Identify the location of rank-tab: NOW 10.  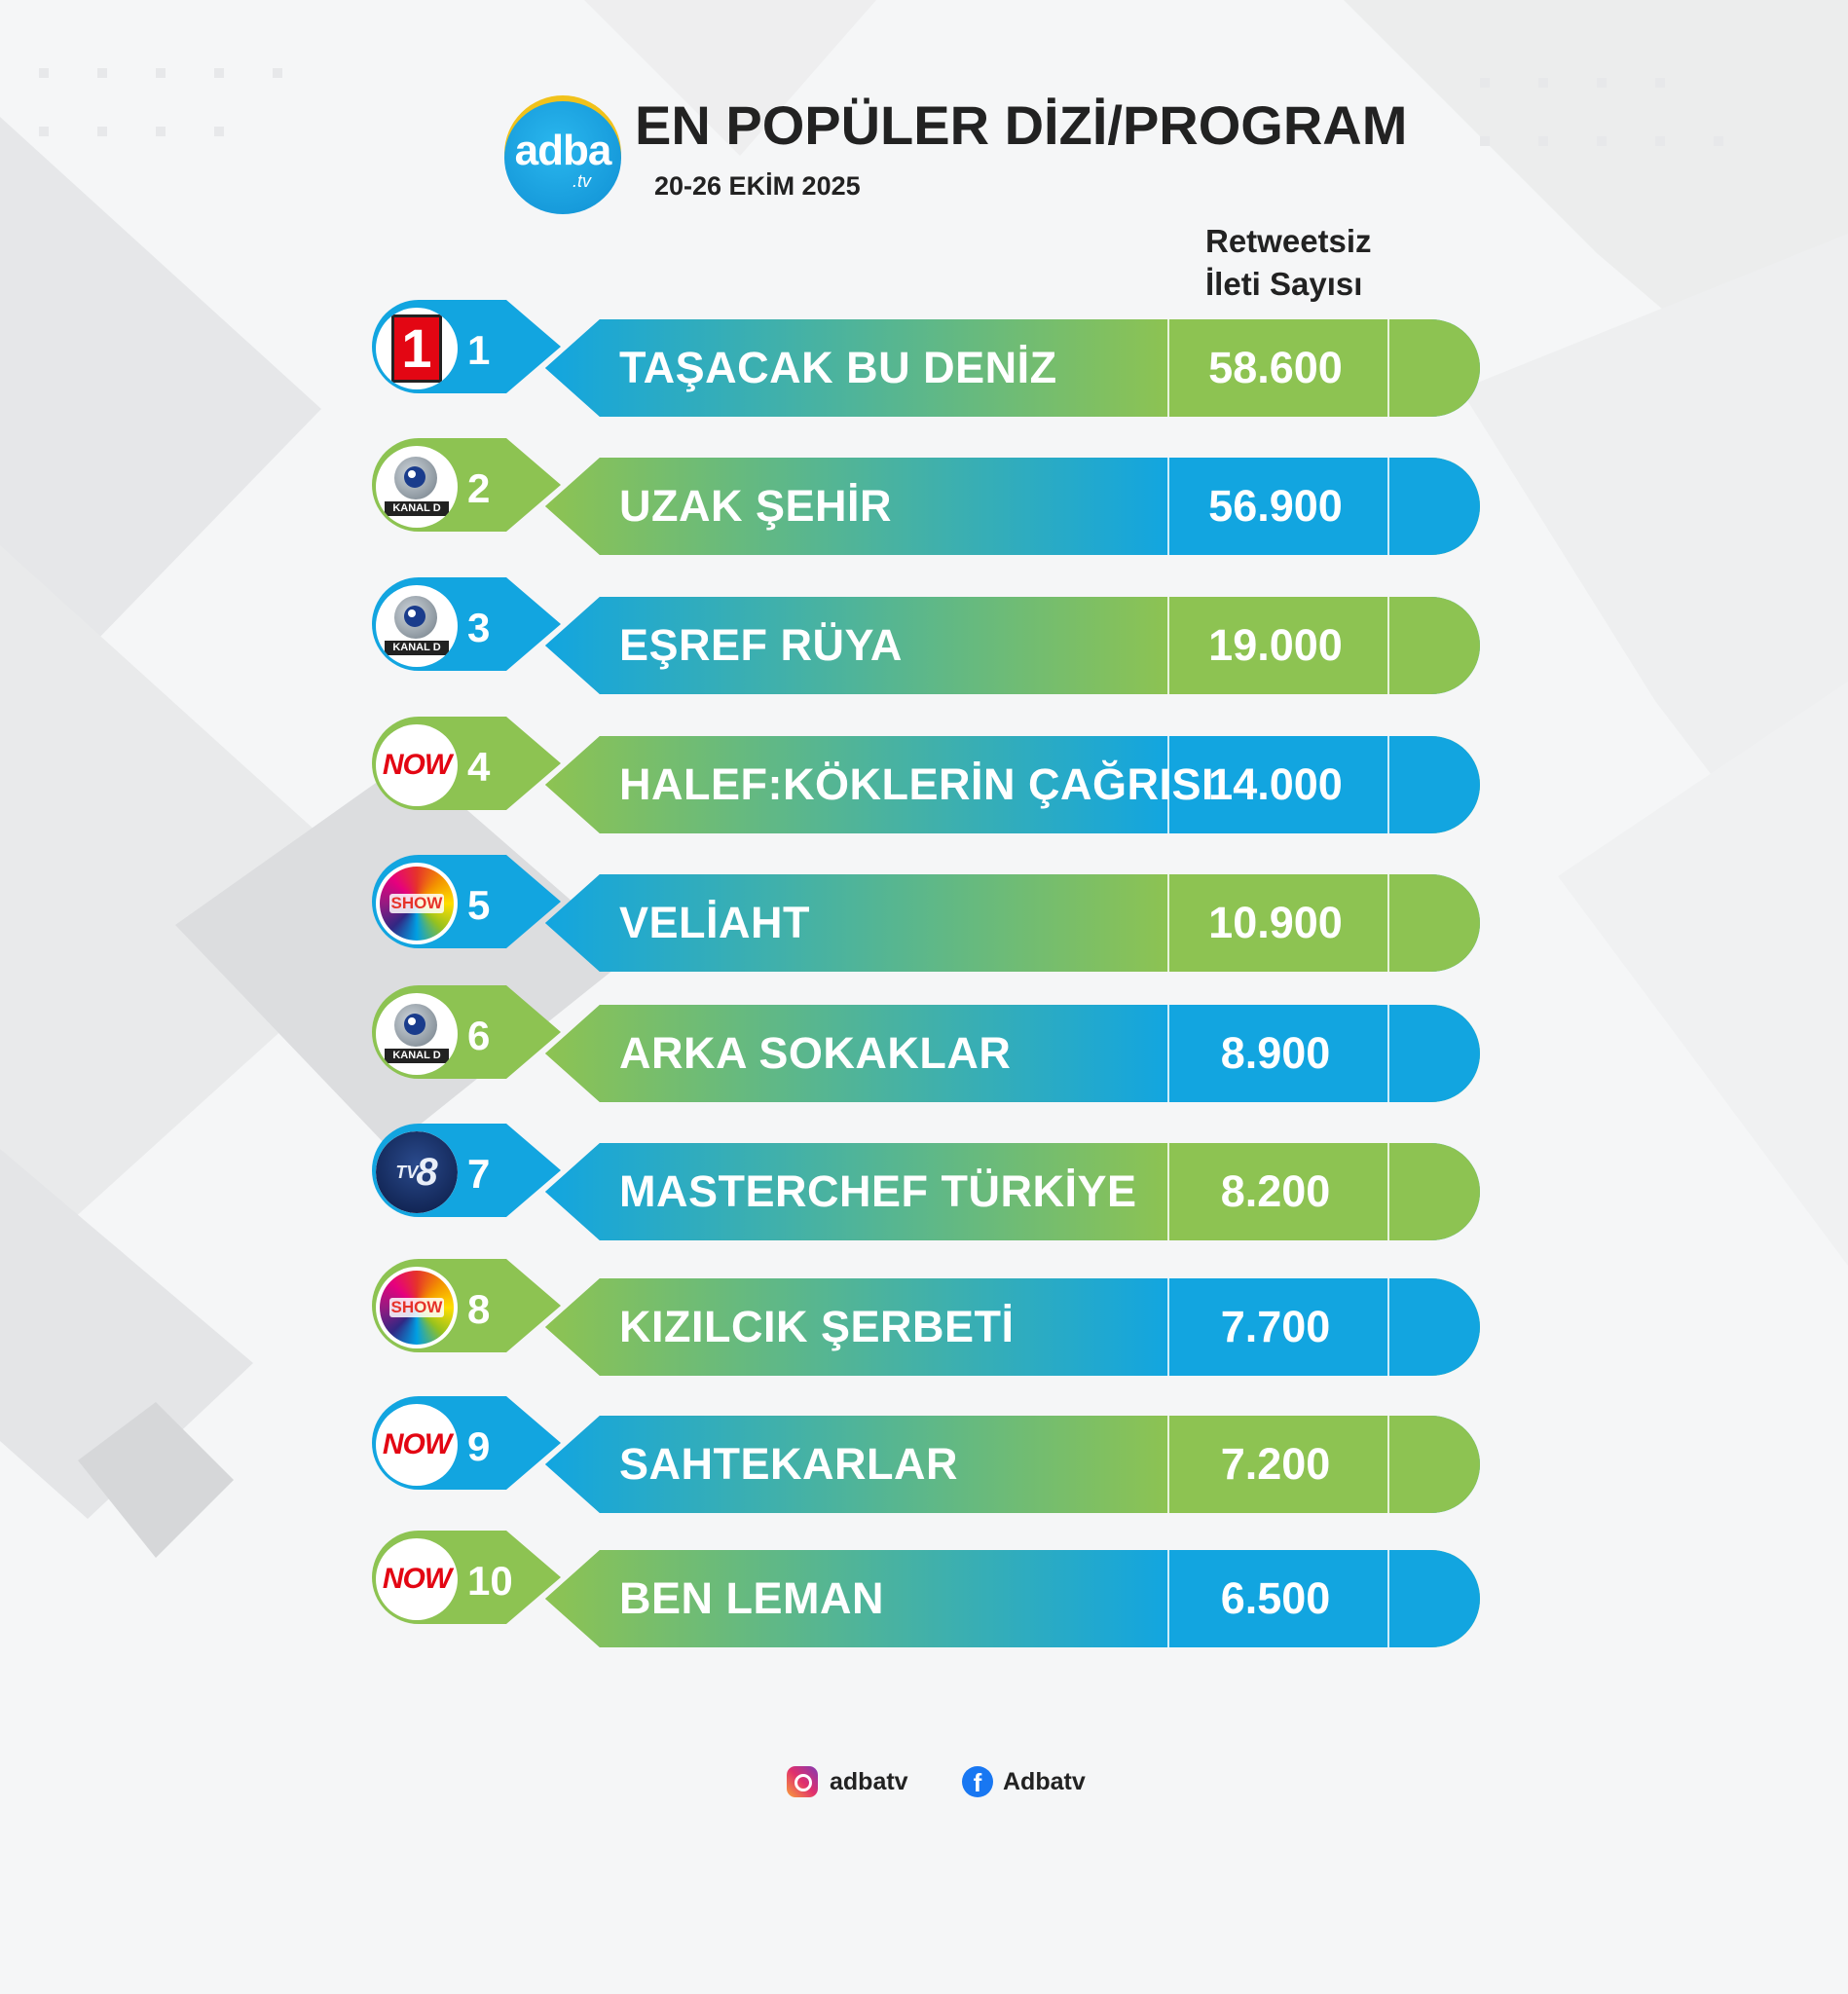
(467, 1579).